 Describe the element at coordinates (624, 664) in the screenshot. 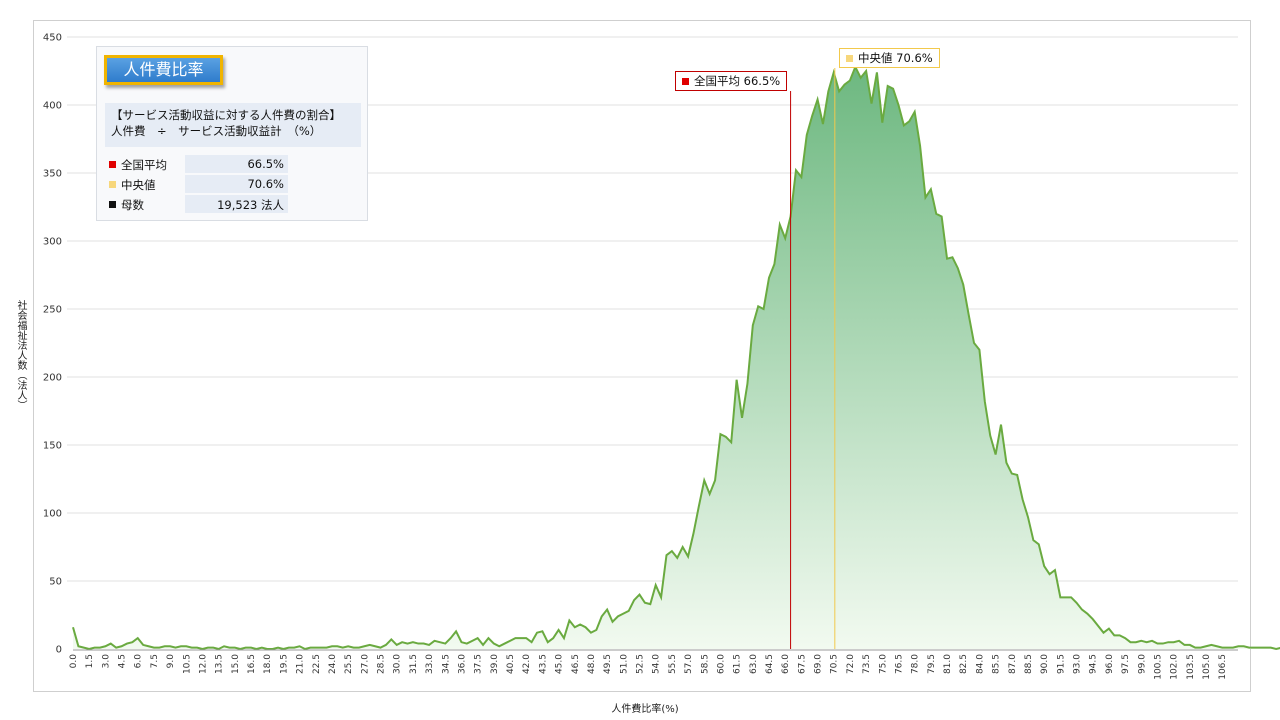

I see `x-tick-label: 51.0` at that location.